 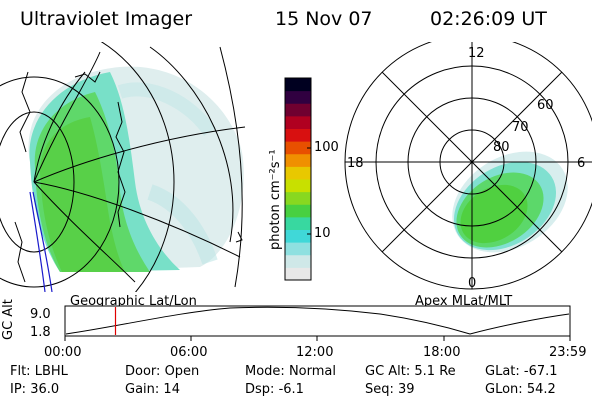 What do you see at coordinates (379, 389) in the screenshot?
I see `seq-label: Seq:` at bounding box center [379, 389].